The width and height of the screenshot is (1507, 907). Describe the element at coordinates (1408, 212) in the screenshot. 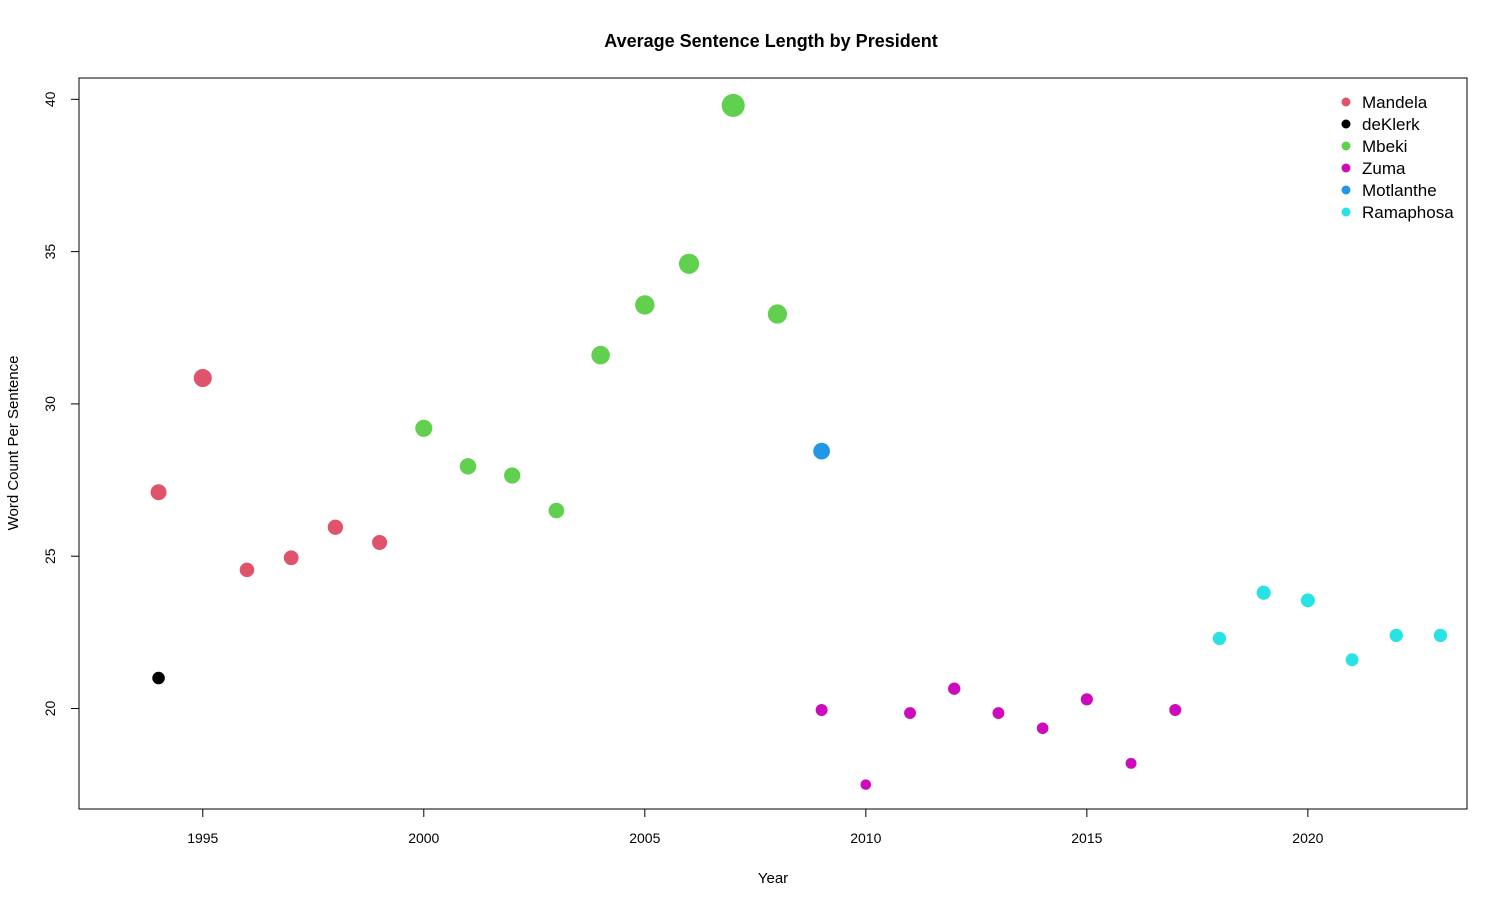

I see `legend-label: Ramaphosa` at that location.